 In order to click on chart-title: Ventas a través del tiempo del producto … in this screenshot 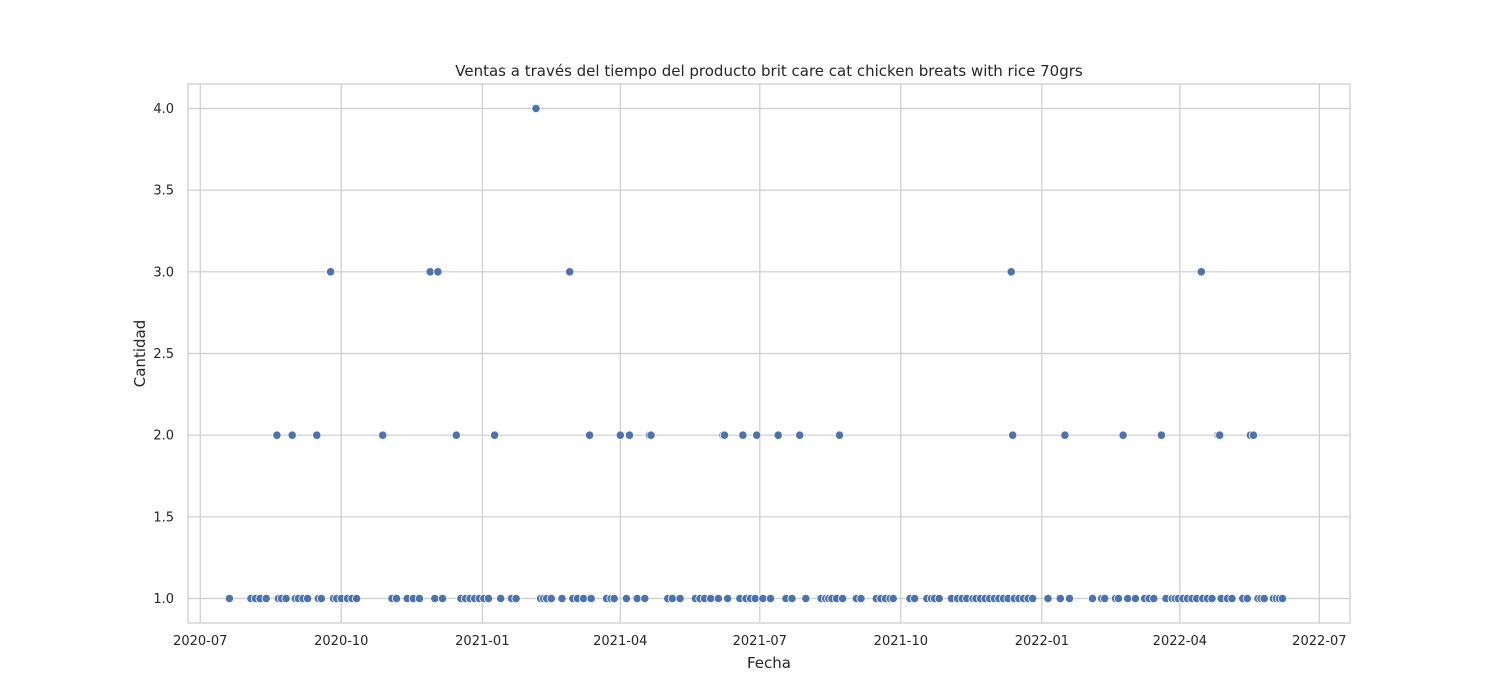, I will do `click(769, 71)`.